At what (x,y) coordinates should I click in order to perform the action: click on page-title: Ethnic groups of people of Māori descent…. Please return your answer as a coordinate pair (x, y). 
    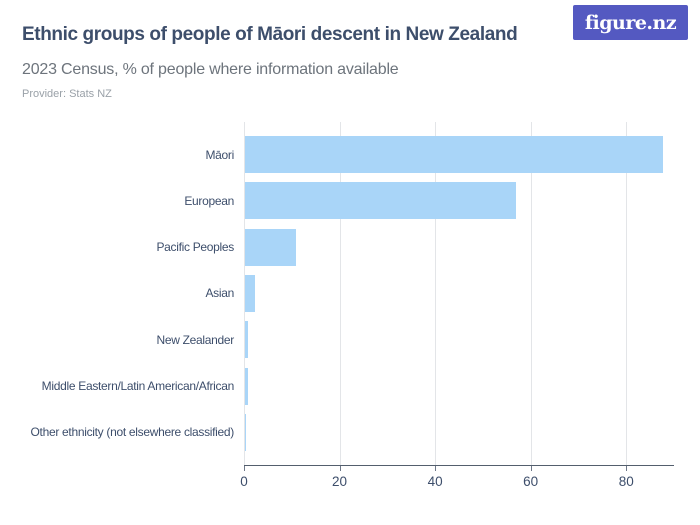
    Looking at the image, I should click on (270, 34).